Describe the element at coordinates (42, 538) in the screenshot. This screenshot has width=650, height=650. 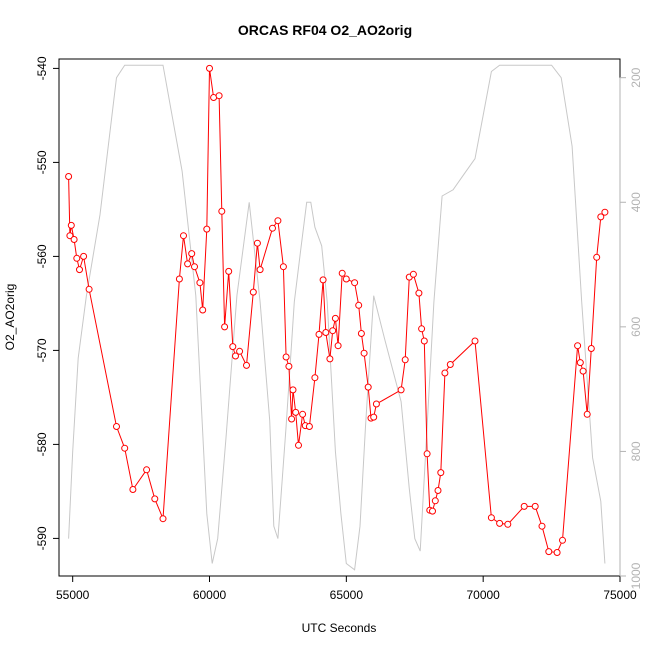
I see `y-tick-label: -590` at that location.